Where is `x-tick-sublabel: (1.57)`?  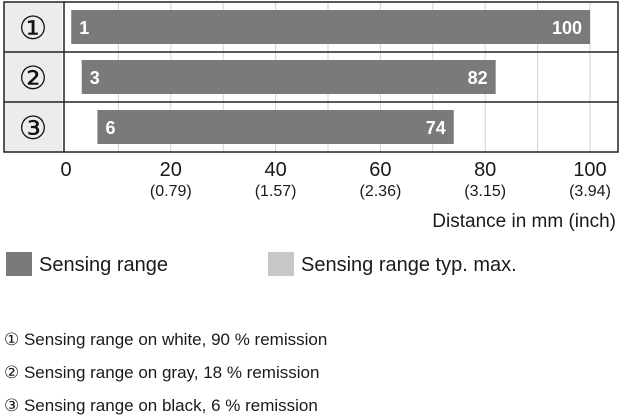
x-tick-sublabel: (1.57) is located at coordinates (276, 191).